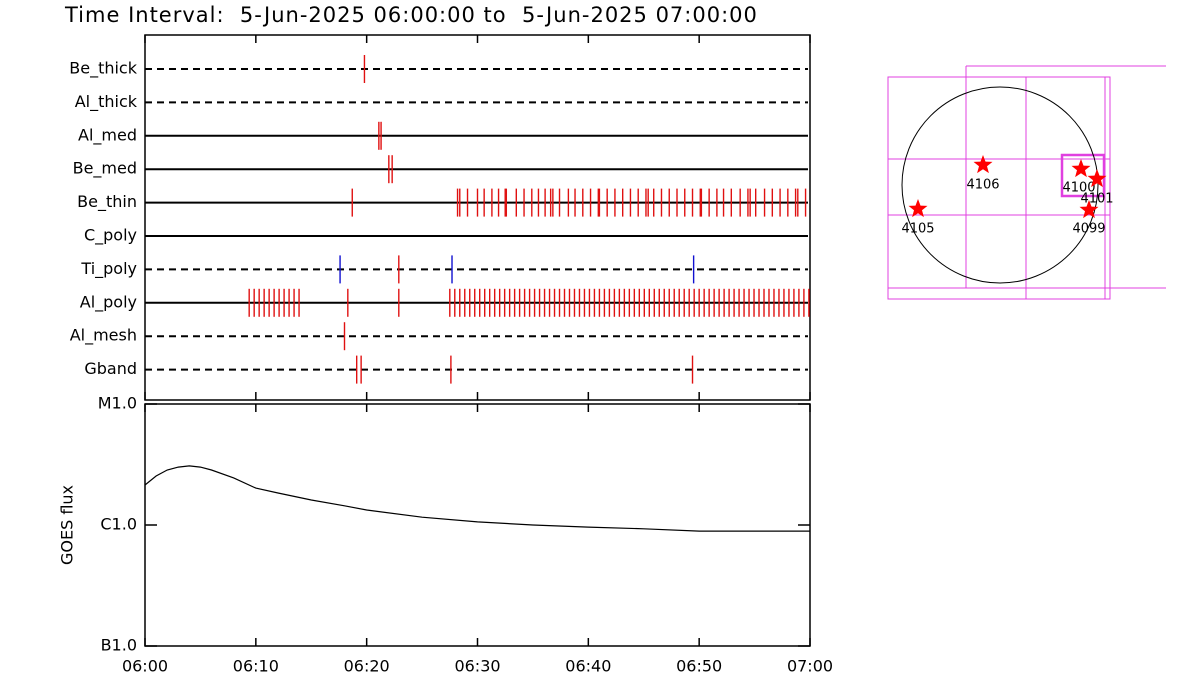 Image resolution: width=1200 pixels, height=700 pixels. Describe the element at coordinates (103, 336) in the screenshot. I see `row-label: Al_mesh` at that location.